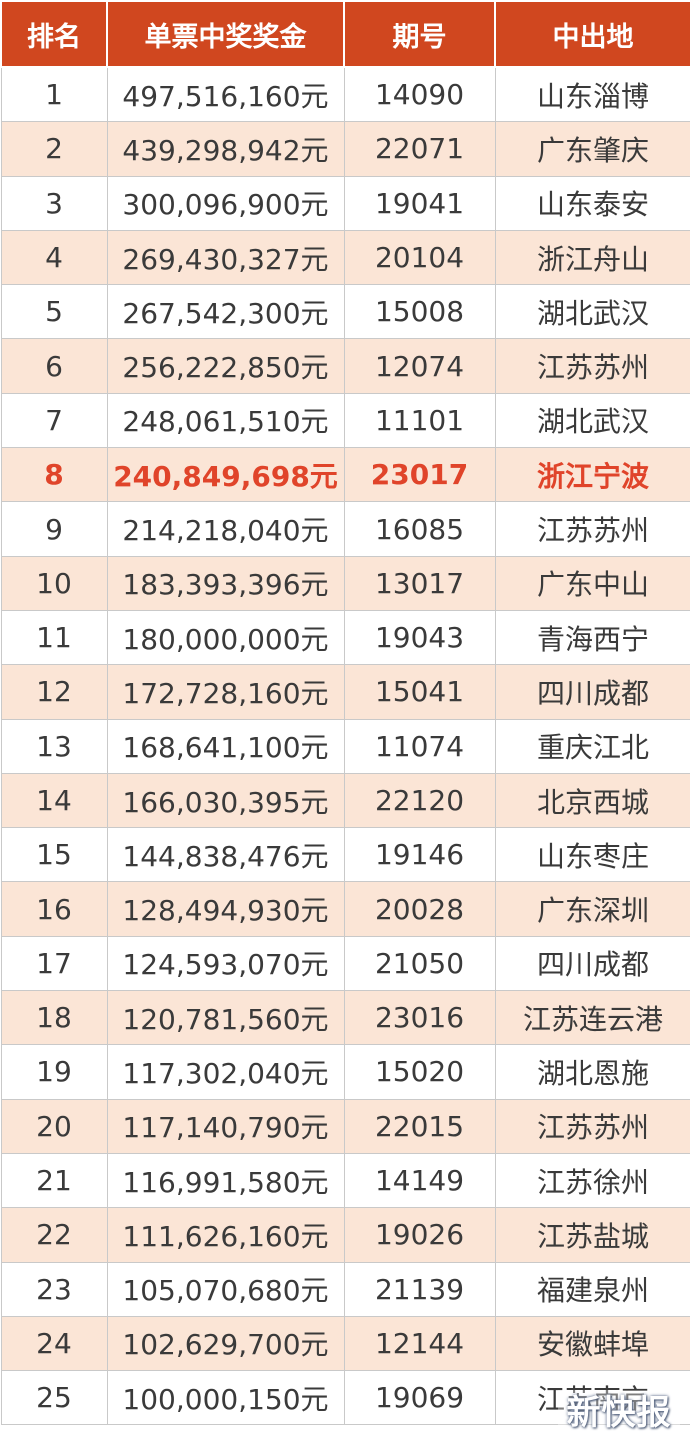 This screenshot has height=1450, width=690. Describe the element at coordinates (592, 909) in the screenshot. I see `location-cell: 广东深圳` at that location.